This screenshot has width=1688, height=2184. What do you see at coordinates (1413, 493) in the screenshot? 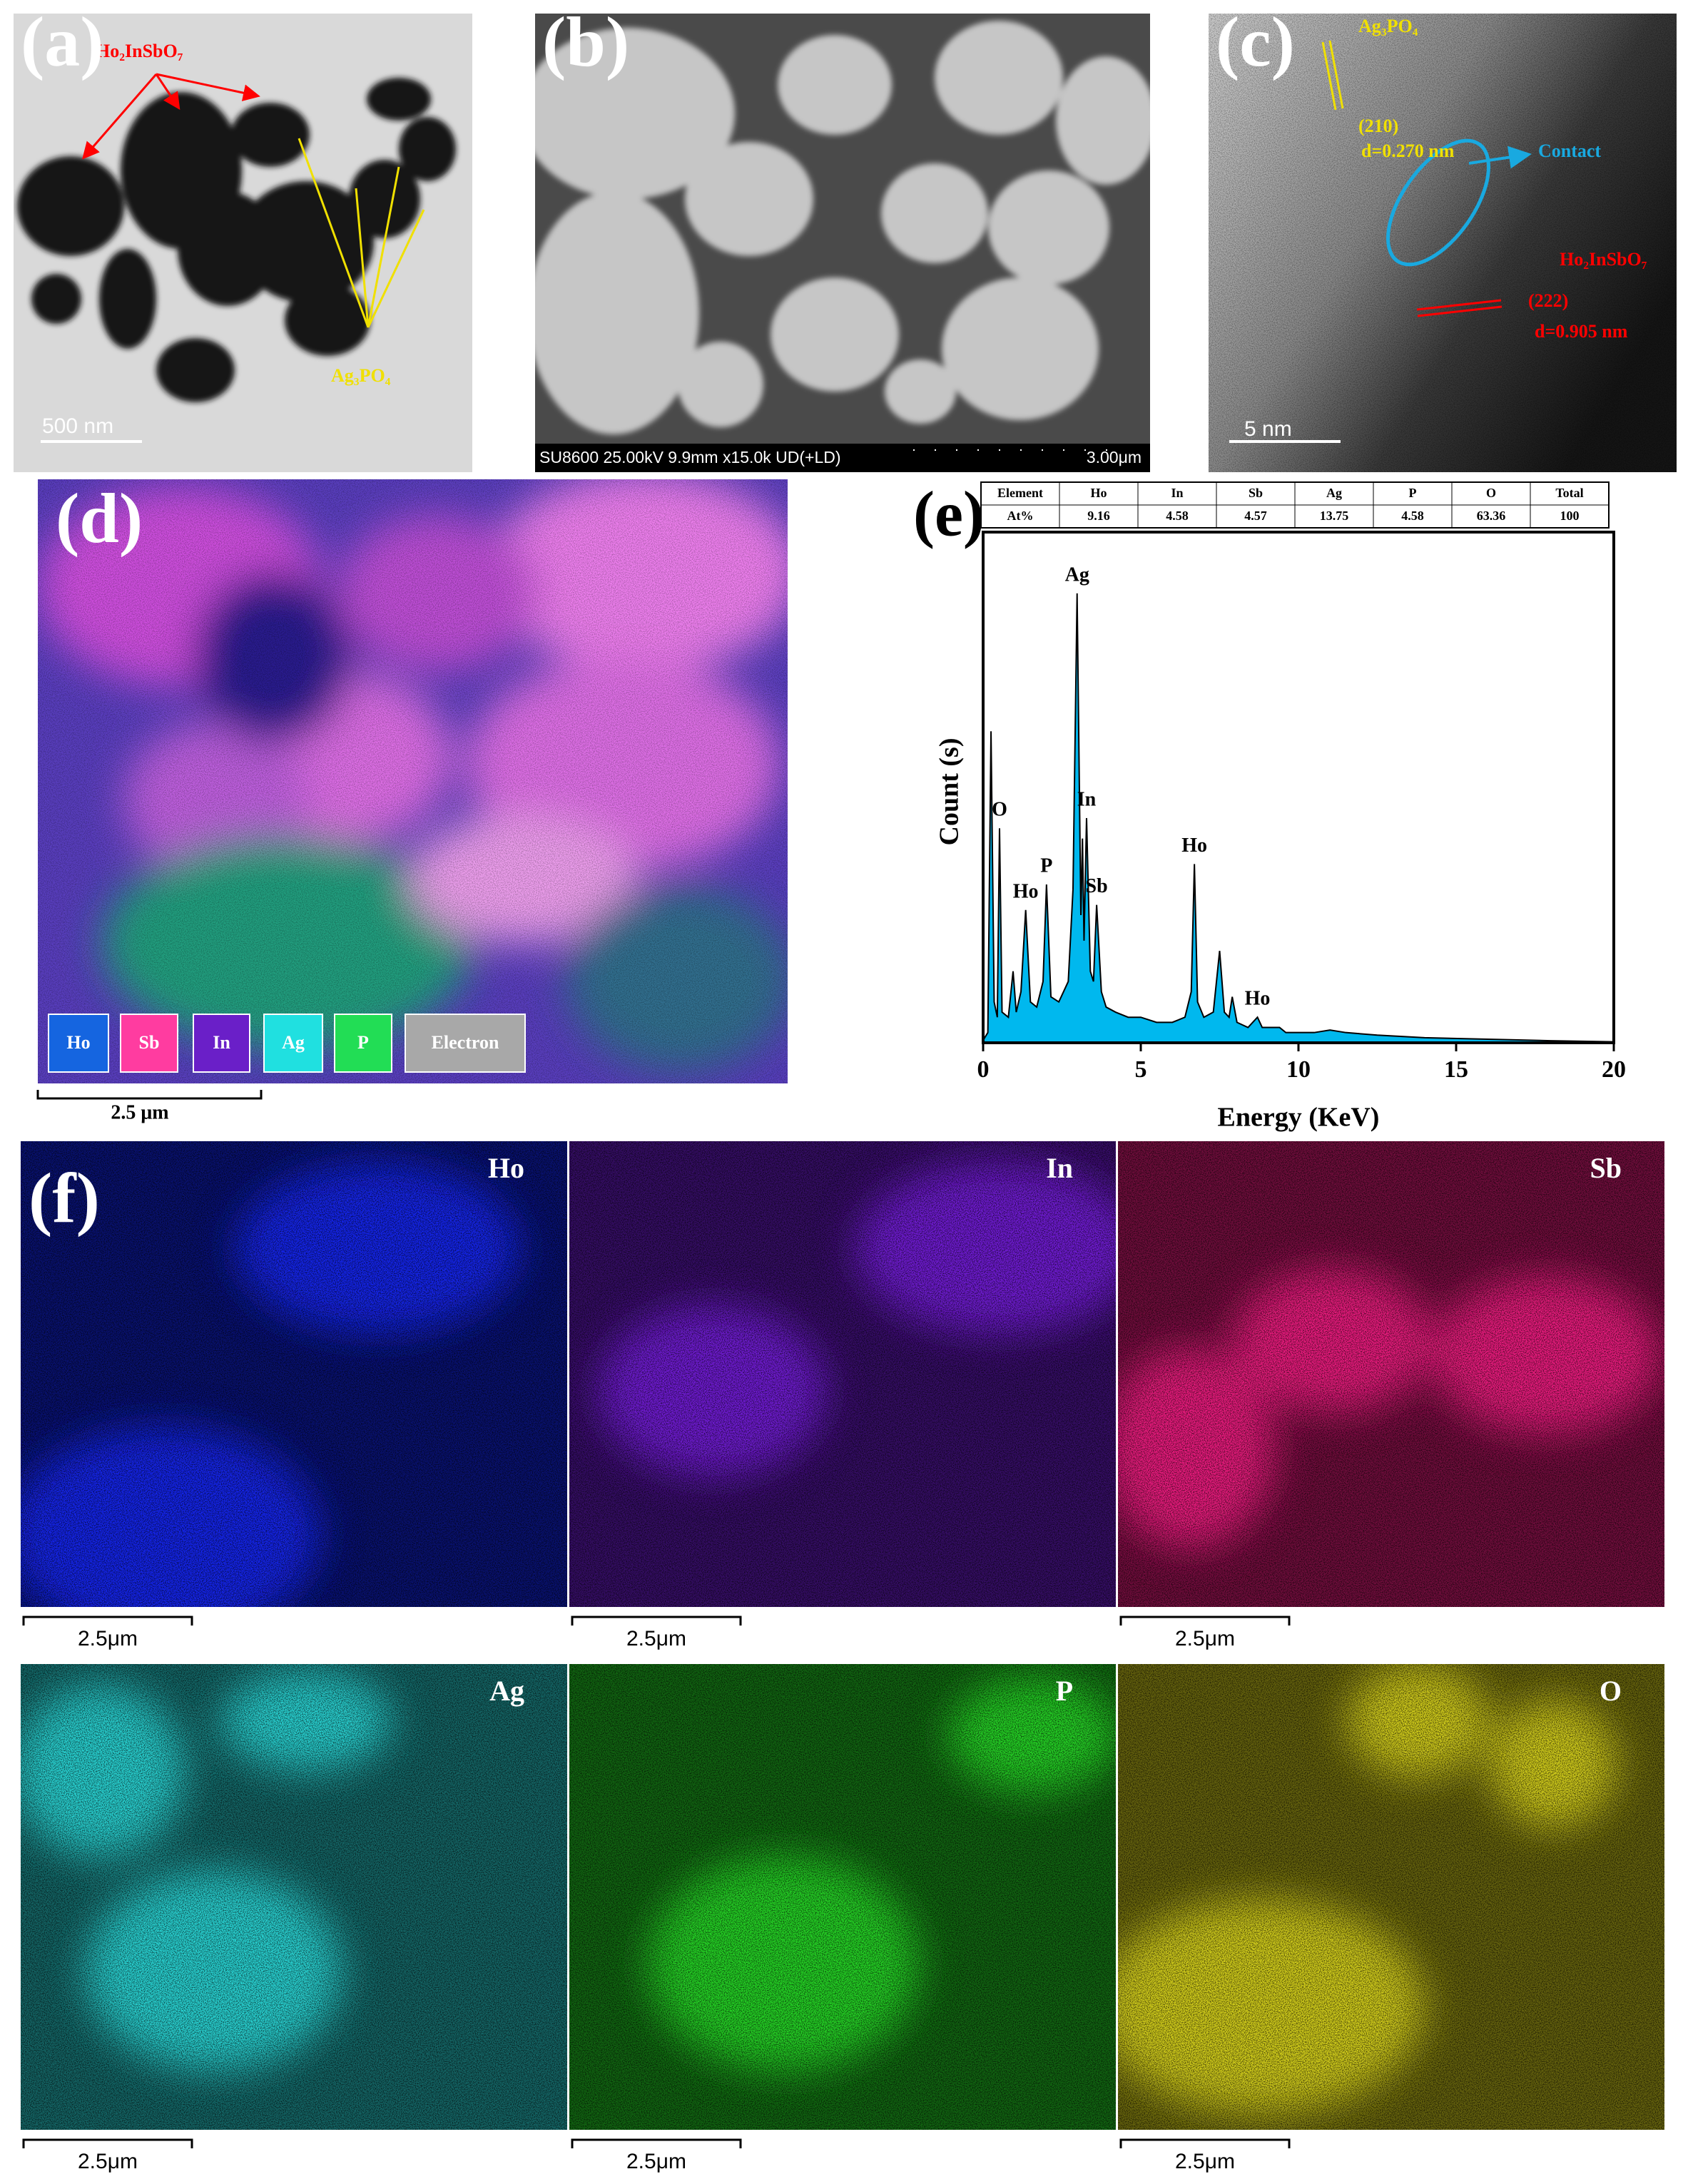
I see `table-cell: P` at bounding box center [1413, 493].